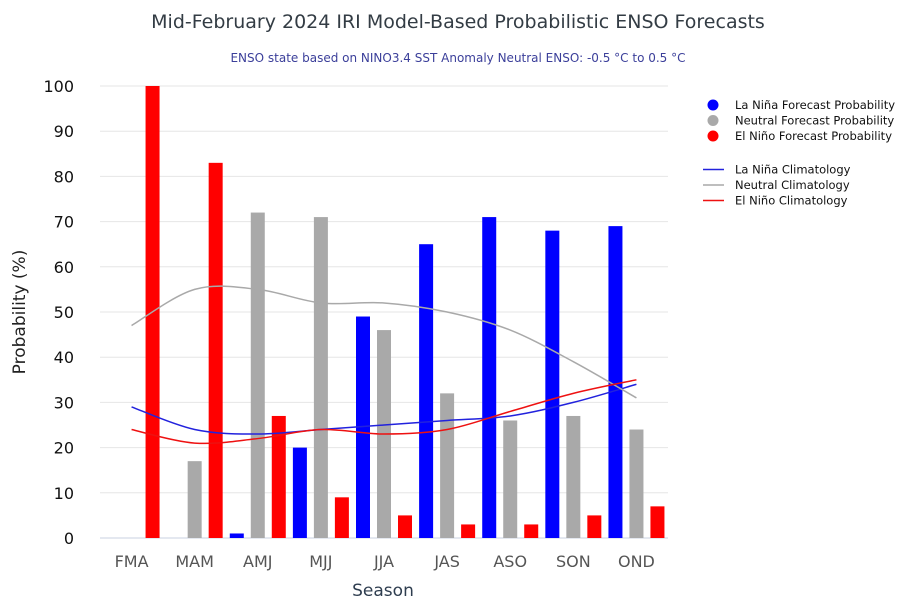 The width and height of the screenshot is (901, 597). I want to click on y-tick-label: 100, so click(58, 86).